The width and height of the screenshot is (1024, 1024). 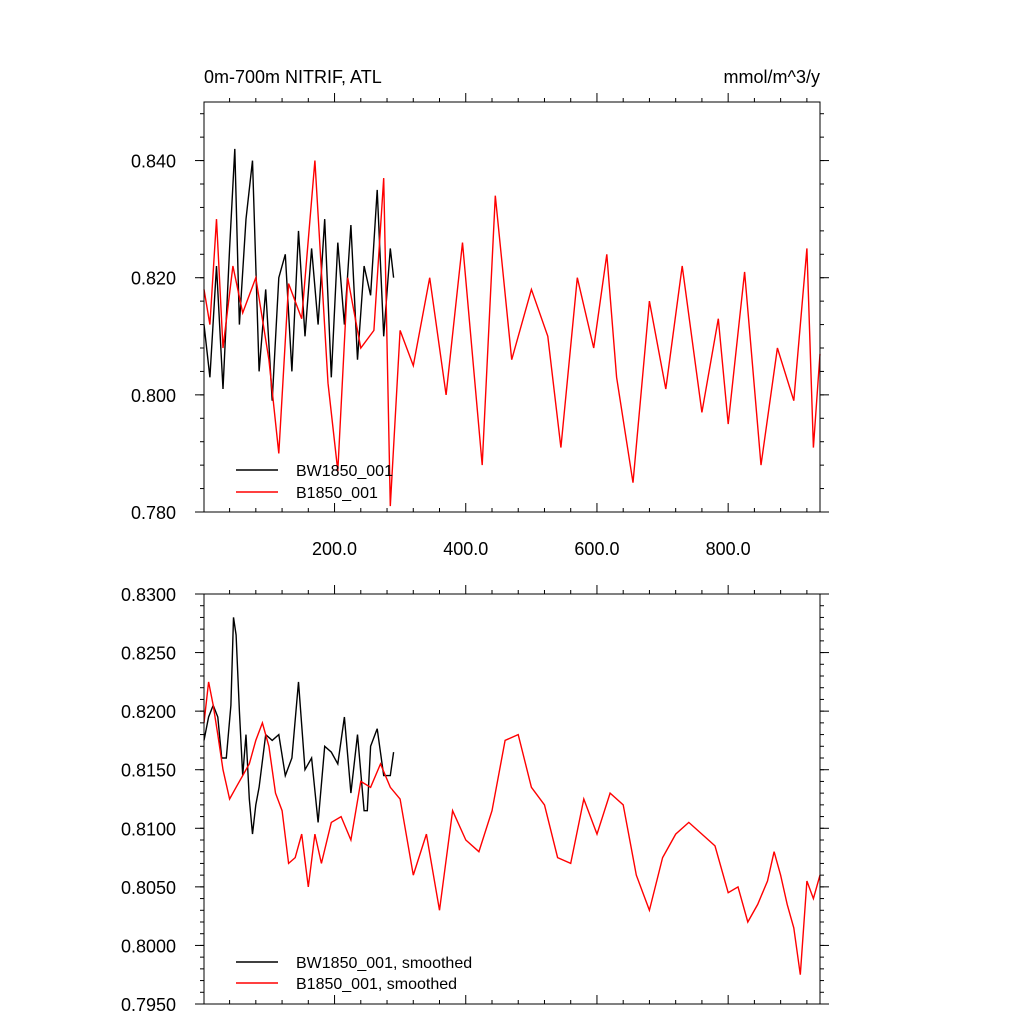 I want to click on top-series-line-bw1850, so click(x=299, y=274).